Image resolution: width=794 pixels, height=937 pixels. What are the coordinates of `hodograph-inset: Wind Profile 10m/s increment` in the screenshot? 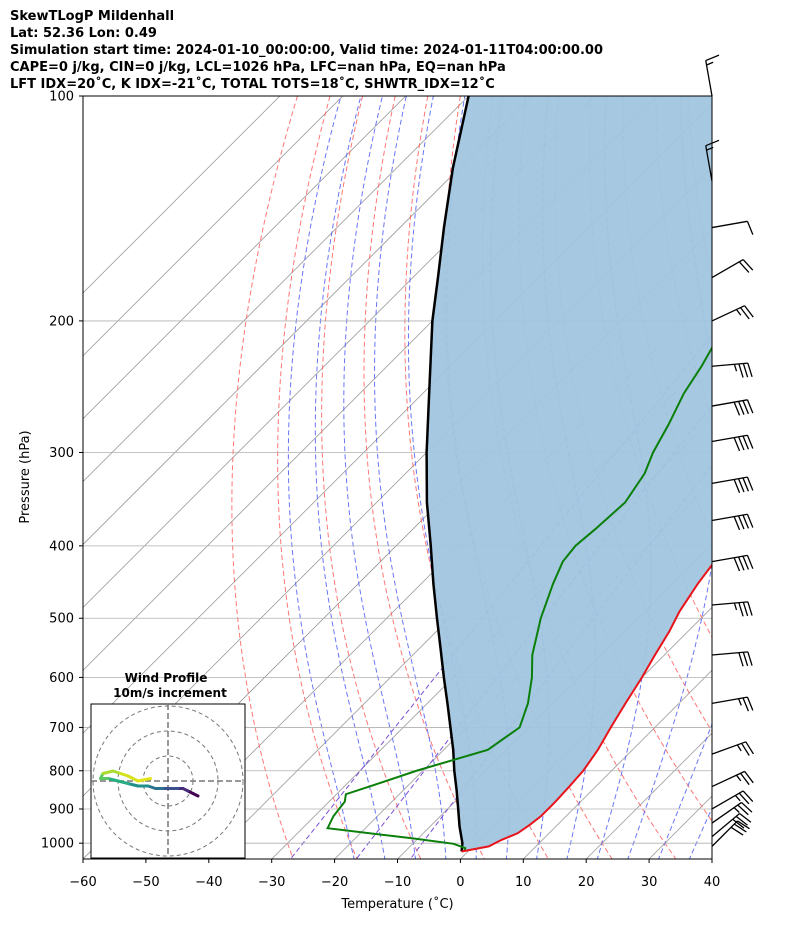 It's located at (168, 765).